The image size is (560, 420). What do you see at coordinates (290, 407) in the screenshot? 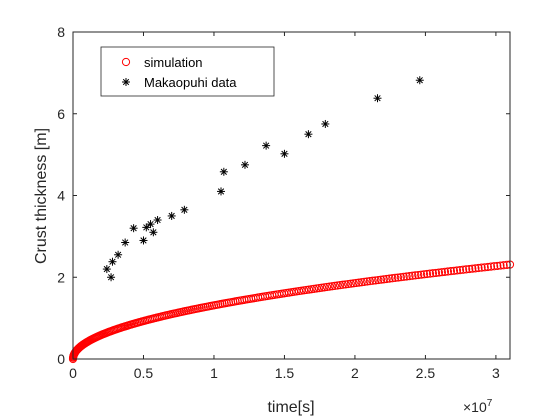
I see `x-axis-label: time[s]` at bounding box center [290, 407].